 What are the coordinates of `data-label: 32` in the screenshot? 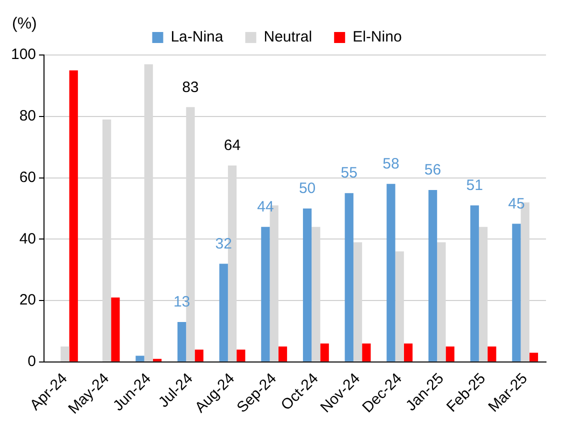 It's located at (223, 243).